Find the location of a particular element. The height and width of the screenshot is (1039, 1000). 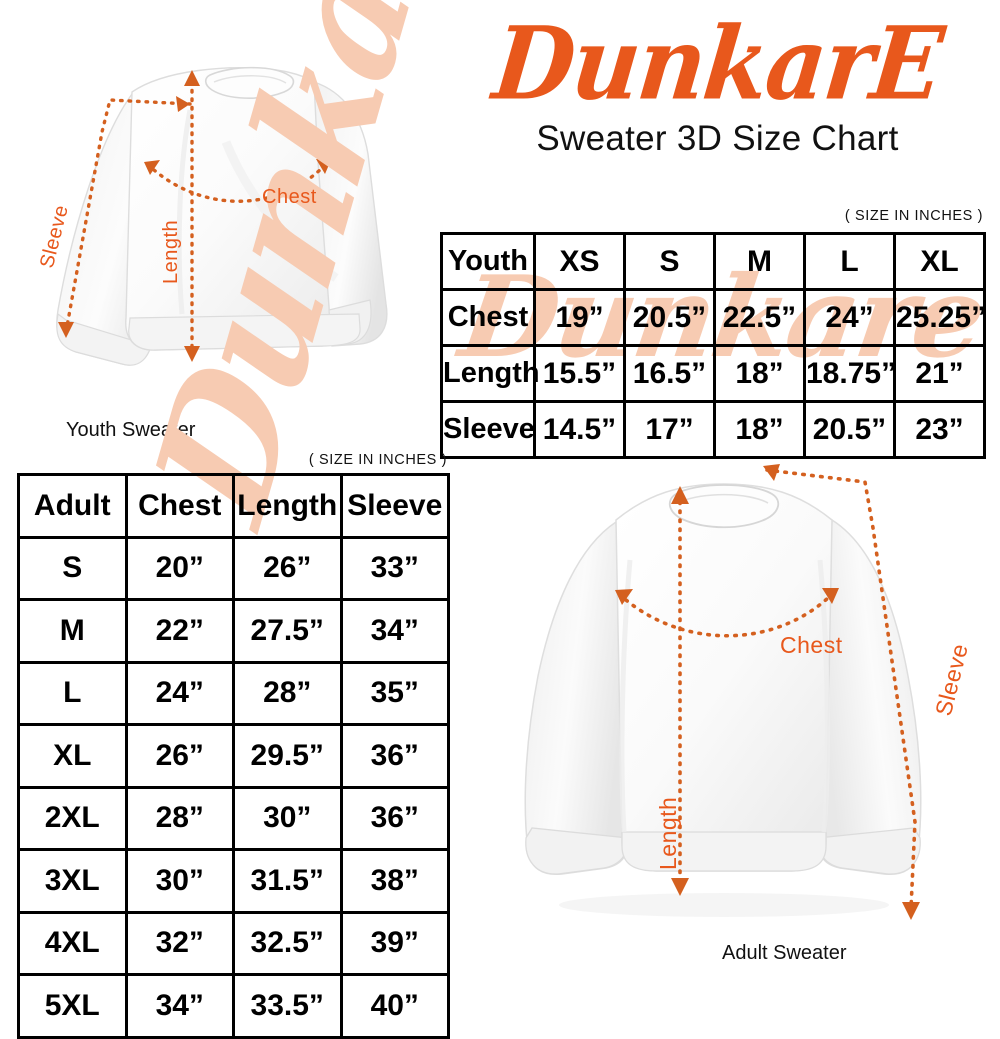

youth-row-label-sleeve: Sleeve is located at coordinates (488, 429).